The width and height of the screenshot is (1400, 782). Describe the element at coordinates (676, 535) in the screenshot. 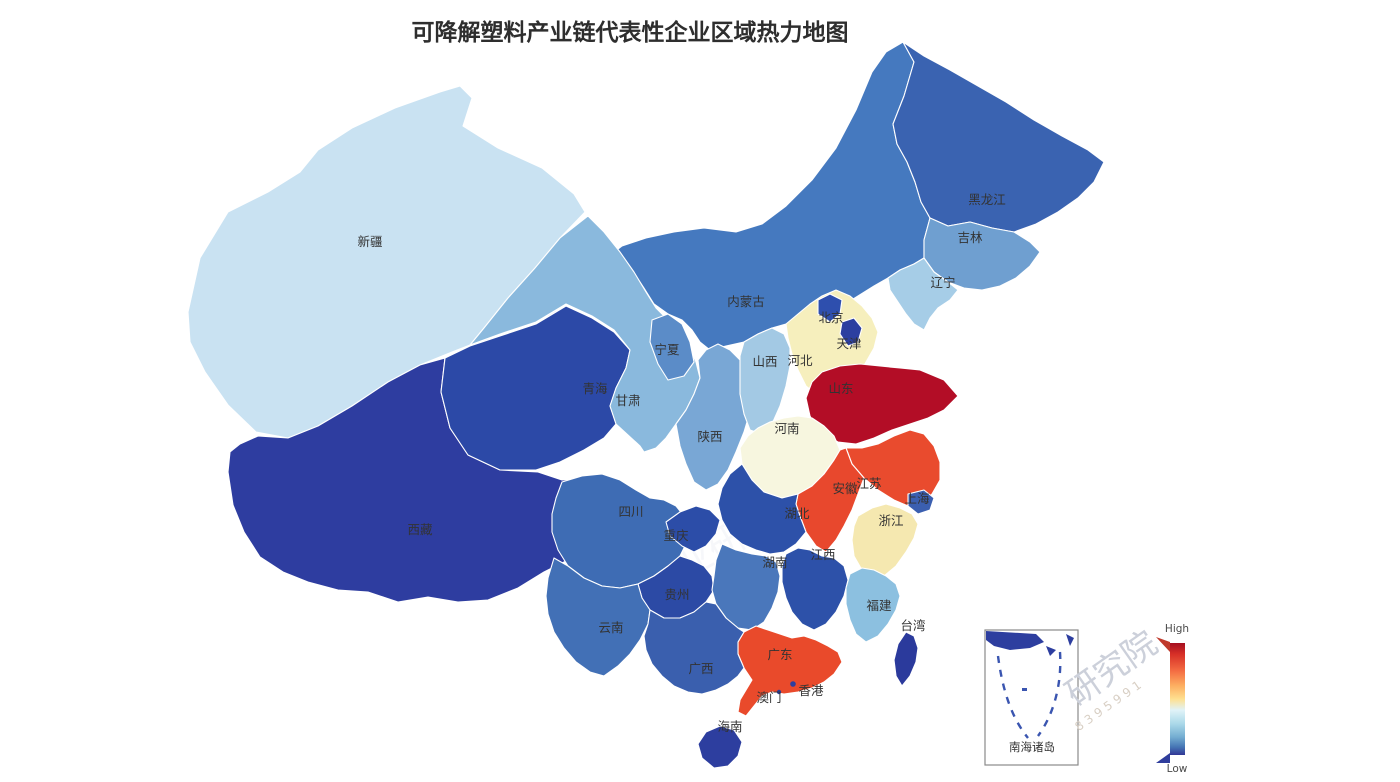

I see `label-chongqing: 重庆` at that location.